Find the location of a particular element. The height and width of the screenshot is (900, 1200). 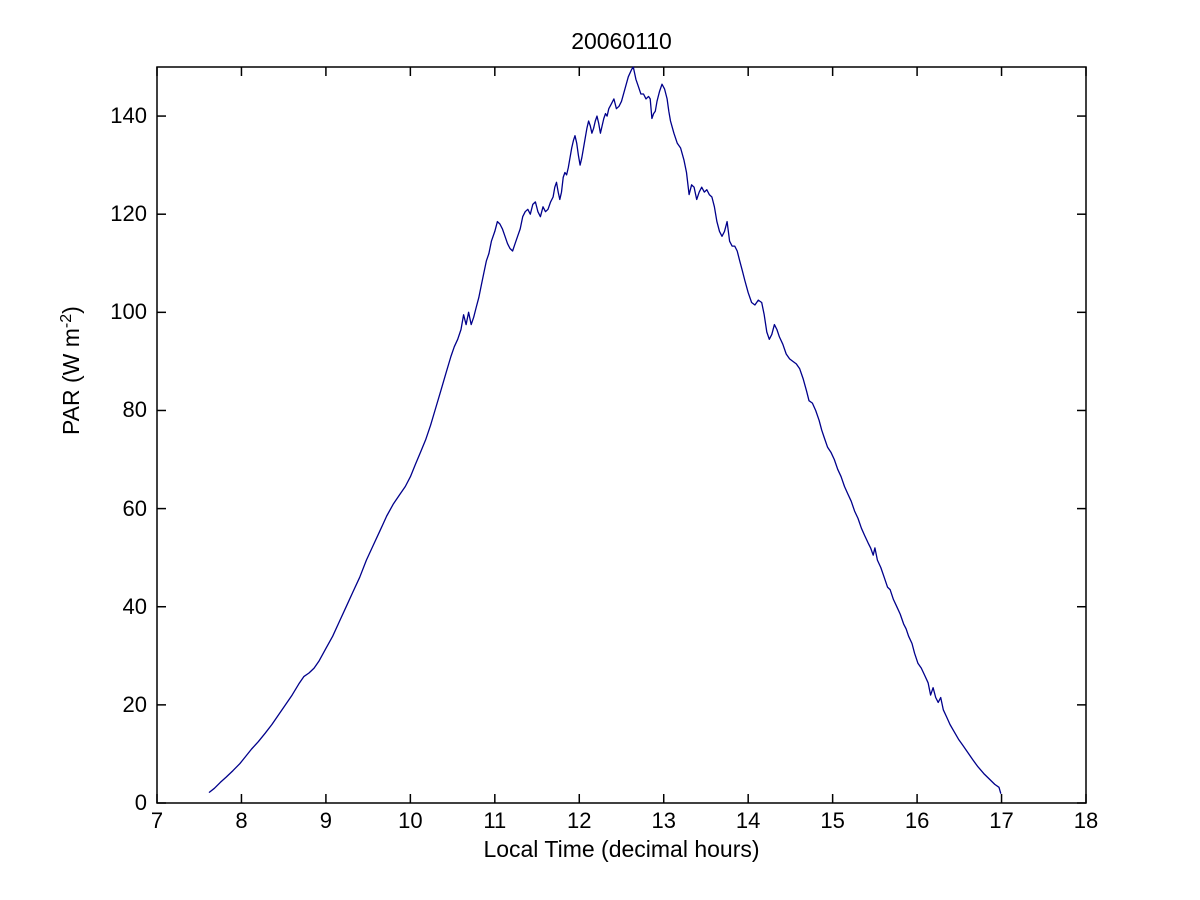

y-tick-label: 20 is located at coordinates (134, 704).